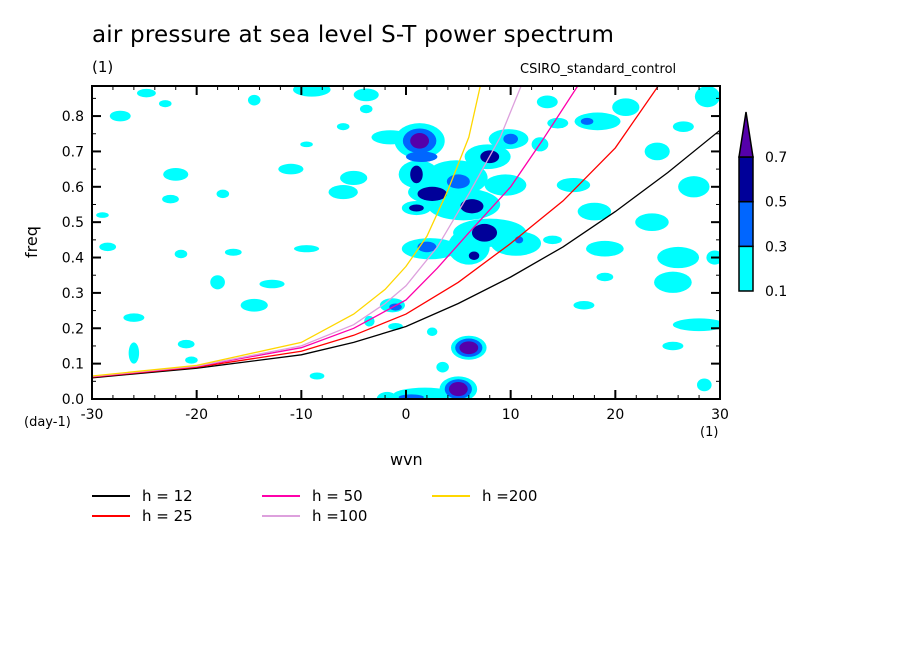  What do you see at coordinates (73, 329) in the screenshot?
I see `y-tick-label: 0.2` at bounding box center [73, 329].